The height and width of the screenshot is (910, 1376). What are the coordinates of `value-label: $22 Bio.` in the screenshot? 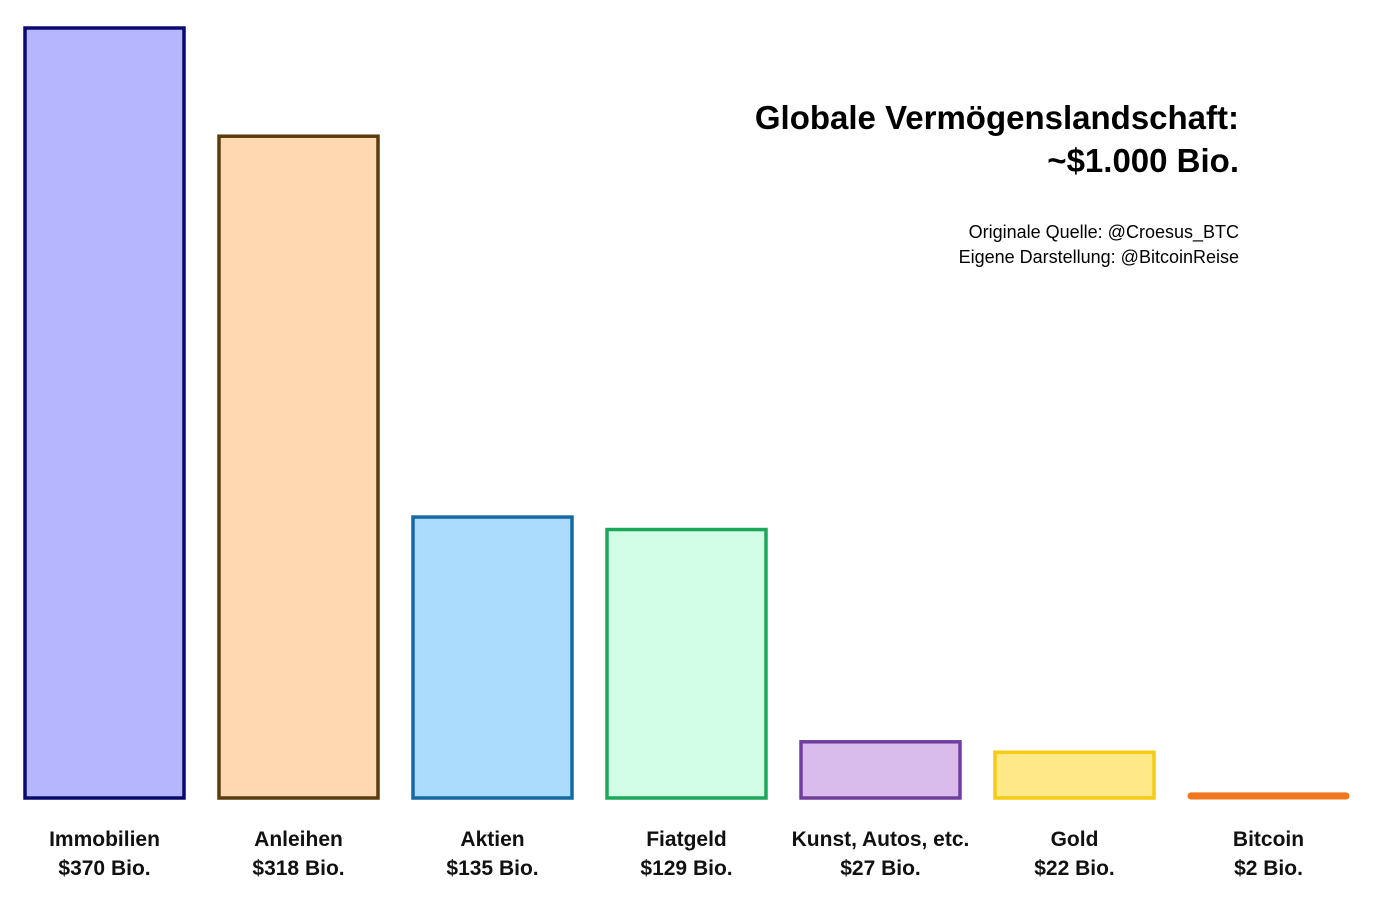 It's located at (1074, 868).